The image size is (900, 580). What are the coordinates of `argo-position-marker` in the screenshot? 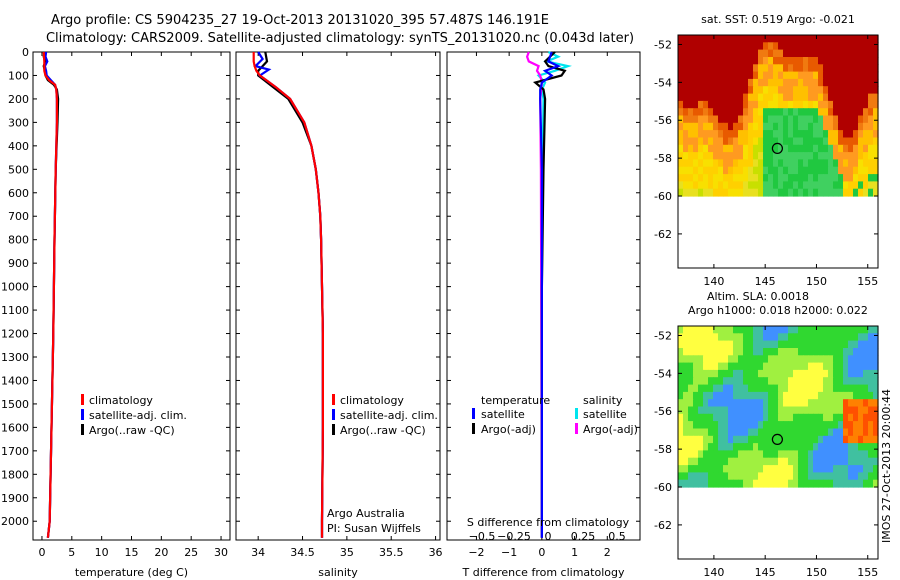 It's located at (777, 439).